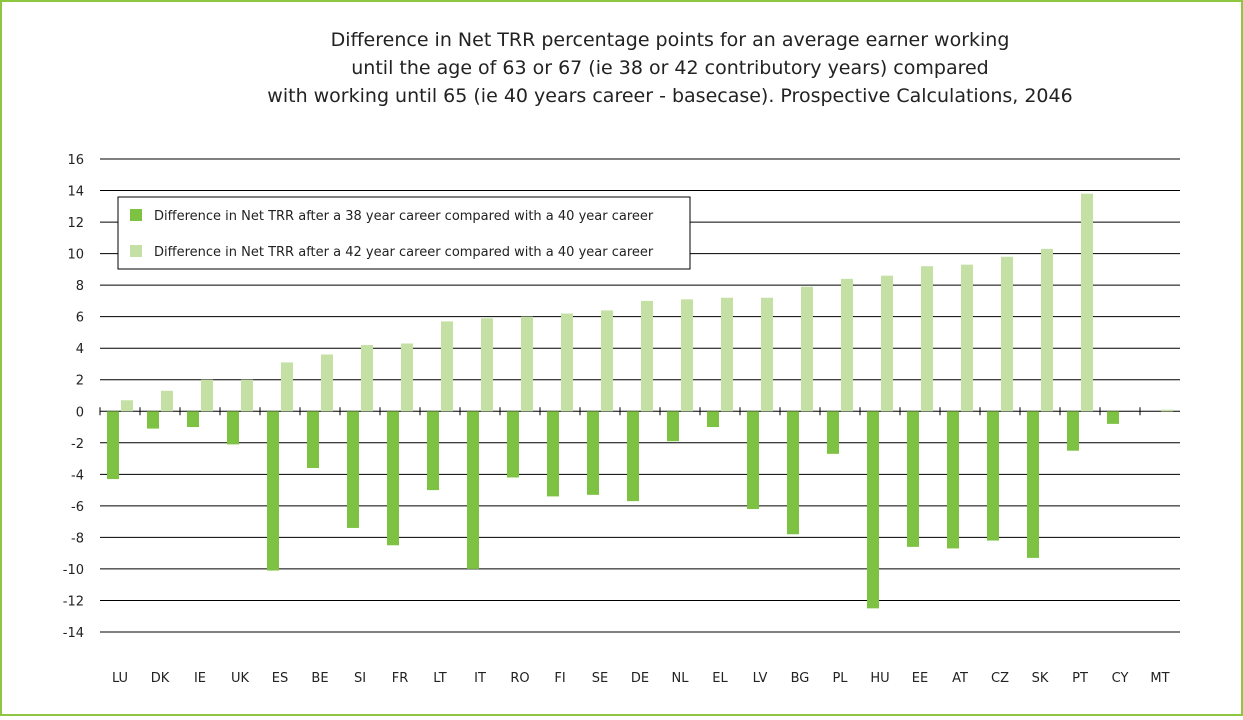 Image resolution: width=1243 pixels, height=720 pixels. Describe the element at coordinates (77, 507) in the screenshot. I see `y-tick-label: -6` at that location.